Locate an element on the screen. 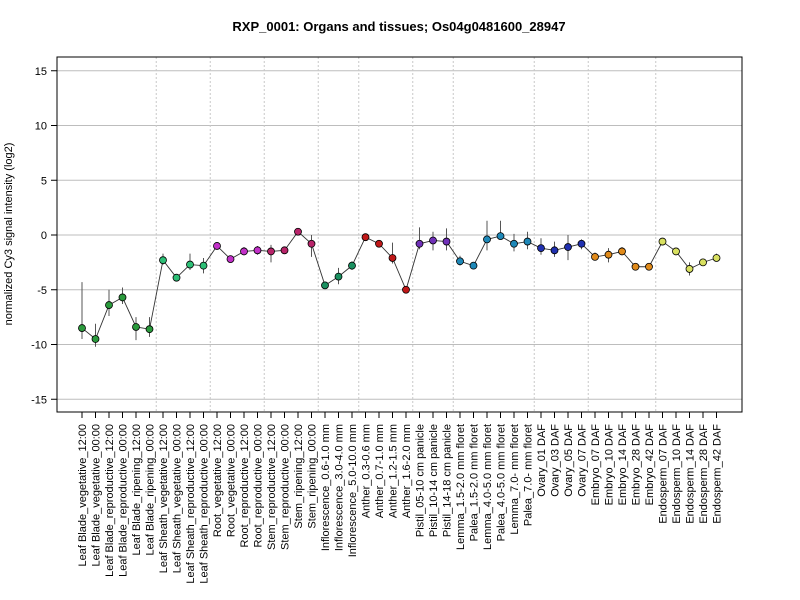 The width and height of the screenshot is (800, 600). x-tick-label: Leaf Sheath_reproductive_00:00 is located at coordinates (205, 504).